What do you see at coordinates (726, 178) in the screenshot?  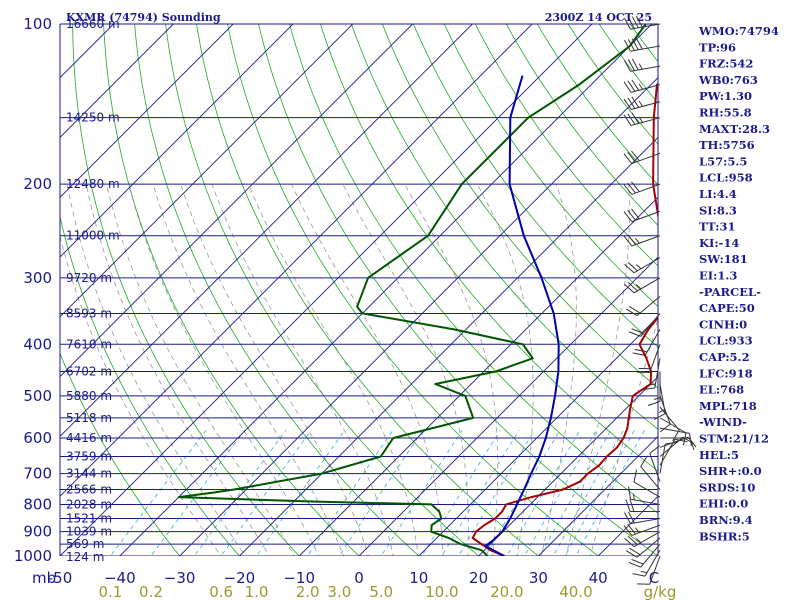 I see `sounding-index: LCL:958` at bounding box center [726, 178].